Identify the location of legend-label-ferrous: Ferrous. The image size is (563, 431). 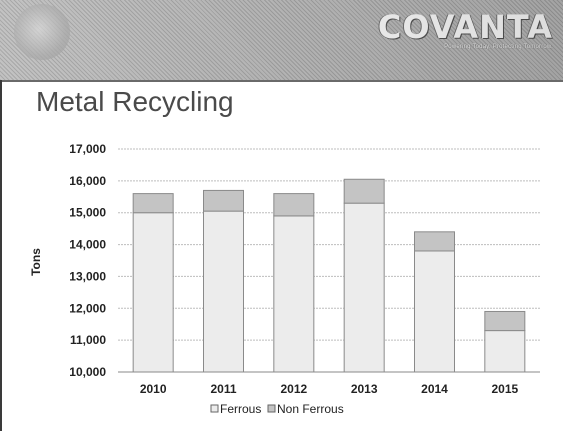
(240, 409).